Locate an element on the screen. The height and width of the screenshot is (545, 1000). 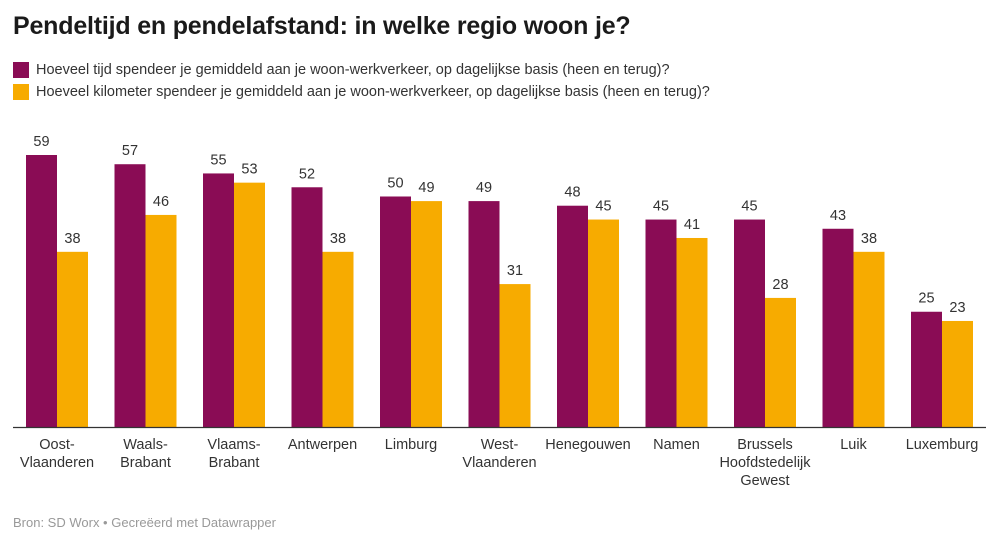
data-label: 53 is located at coordinates (249, 170).